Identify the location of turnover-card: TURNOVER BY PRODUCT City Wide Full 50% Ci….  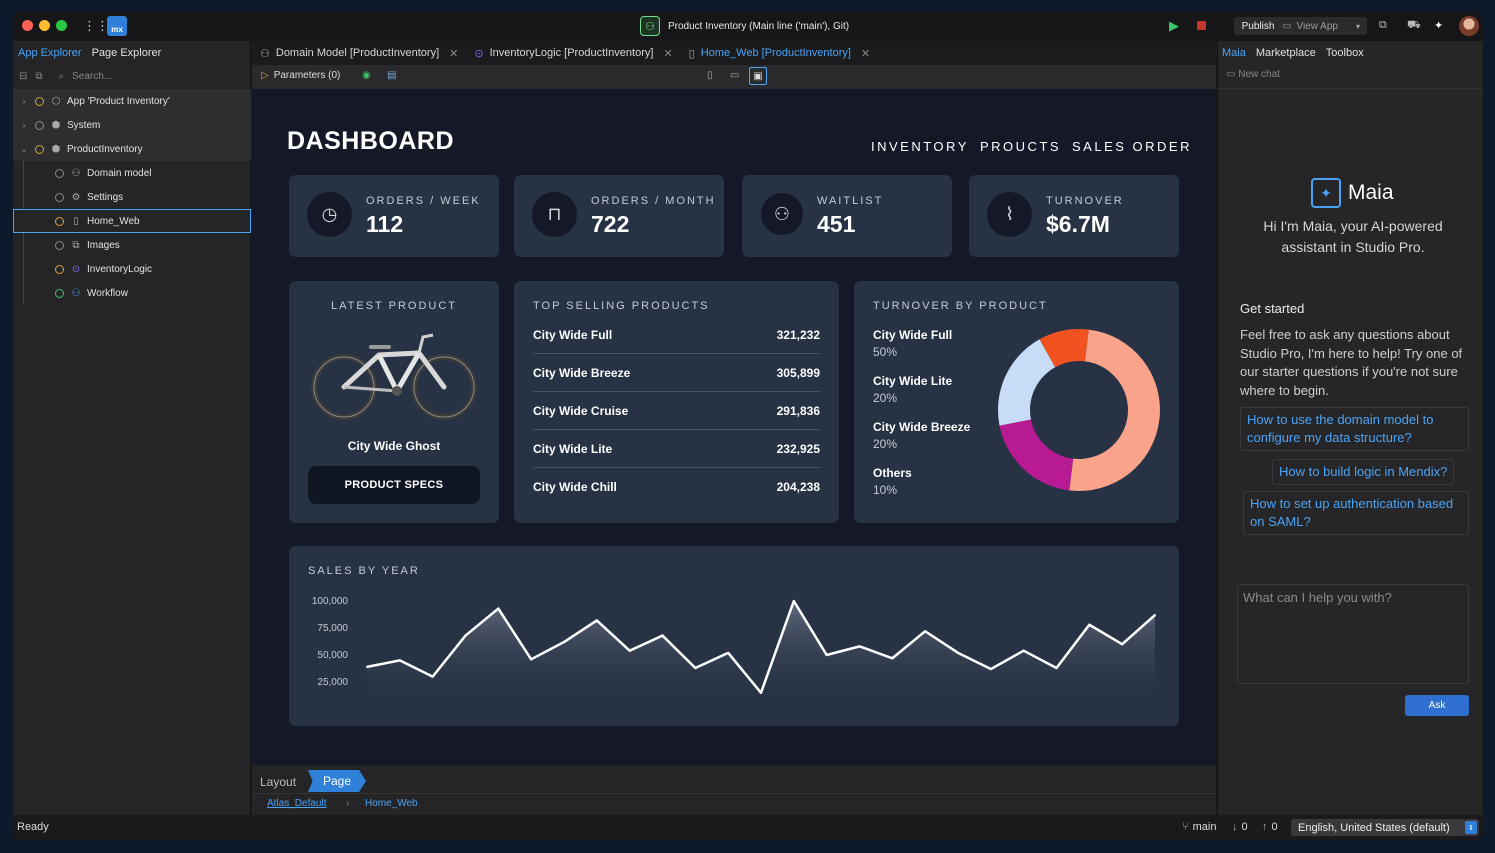
(1016, 402).